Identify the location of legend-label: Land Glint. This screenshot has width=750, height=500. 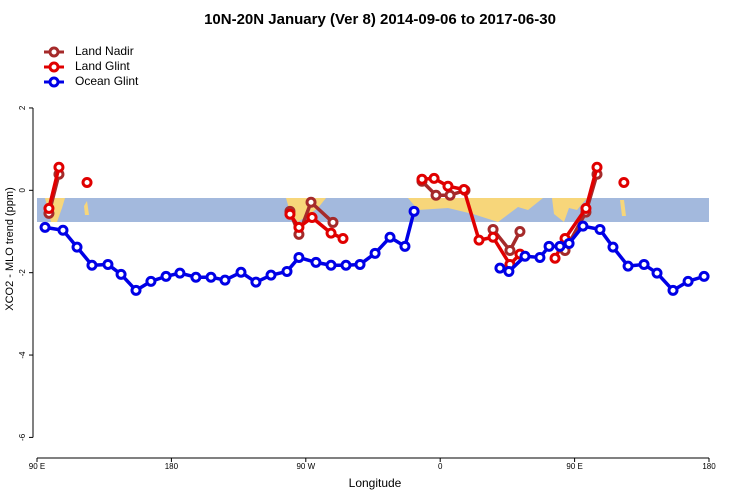
(102, 66).